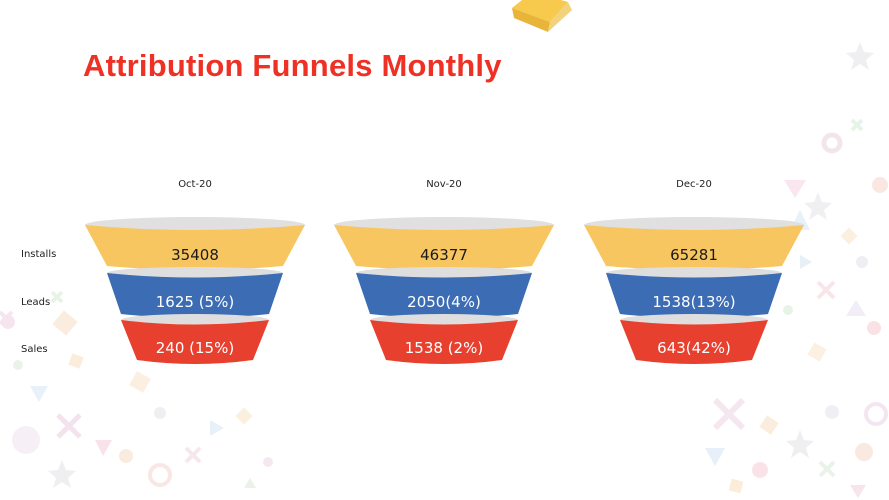 The height and width of the screenshot is (500, 889). Describe the element at coordinates (195, 184) in the screenshot. I see `funnel-month-oct: Oct-20` at that location.